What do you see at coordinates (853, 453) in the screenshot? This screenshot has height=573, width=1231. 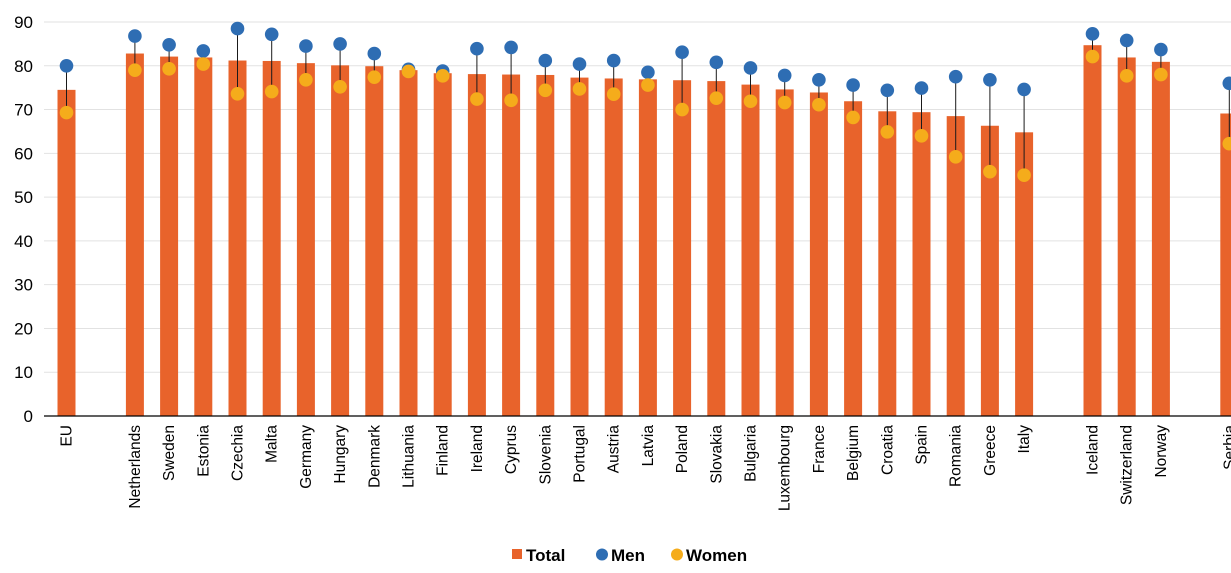 I see `x-tick-label: Belgium` at bounding box center [853, 453].